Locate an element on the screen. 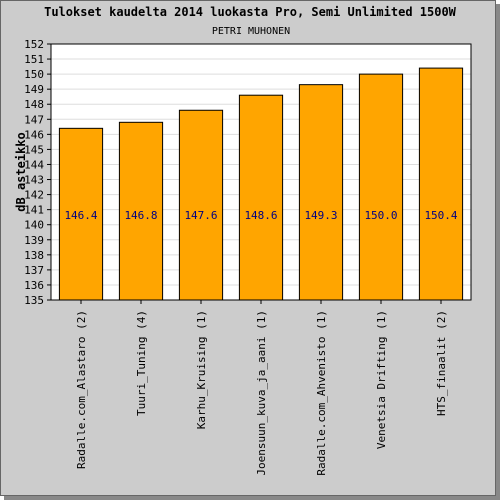 The height and width of the screenshot is (501, 500). y-tick-label: 152 is located at coordinates (34, 44).